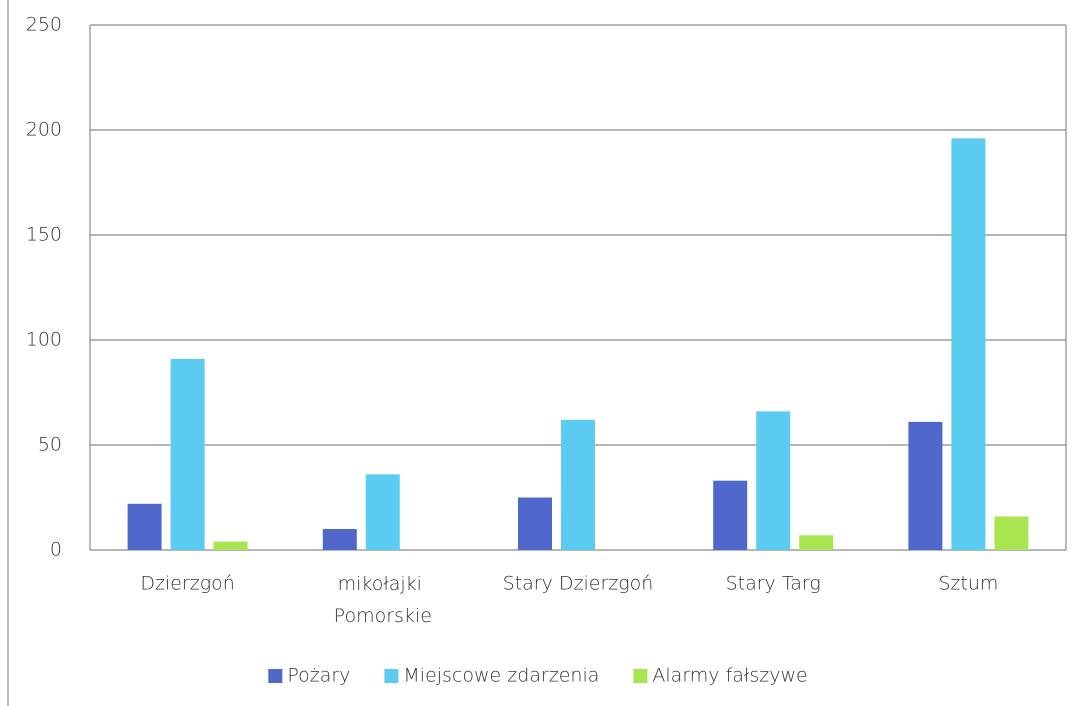  Describe the element at coordinates (578, 584) in the screenshot. I see `x-tick-label: Stary Dzierzgoń` at that location.